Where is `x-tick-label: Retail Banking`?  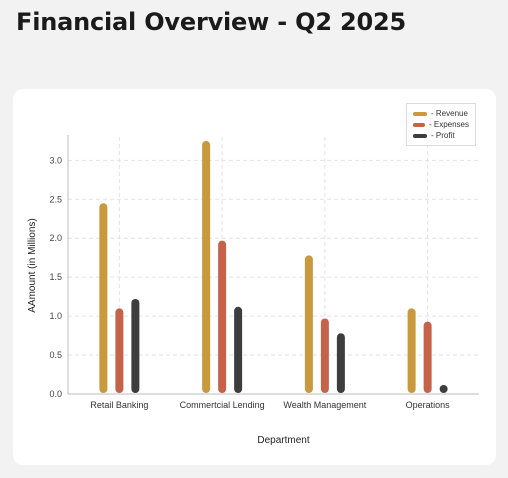 x-tick-label: Retail Banking is located at coordinates (119, 405).